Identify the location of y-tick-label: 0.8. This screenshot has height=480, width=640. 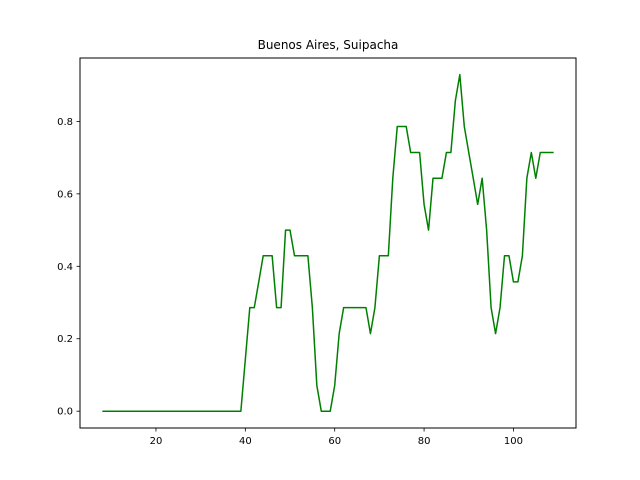
(65, 122).